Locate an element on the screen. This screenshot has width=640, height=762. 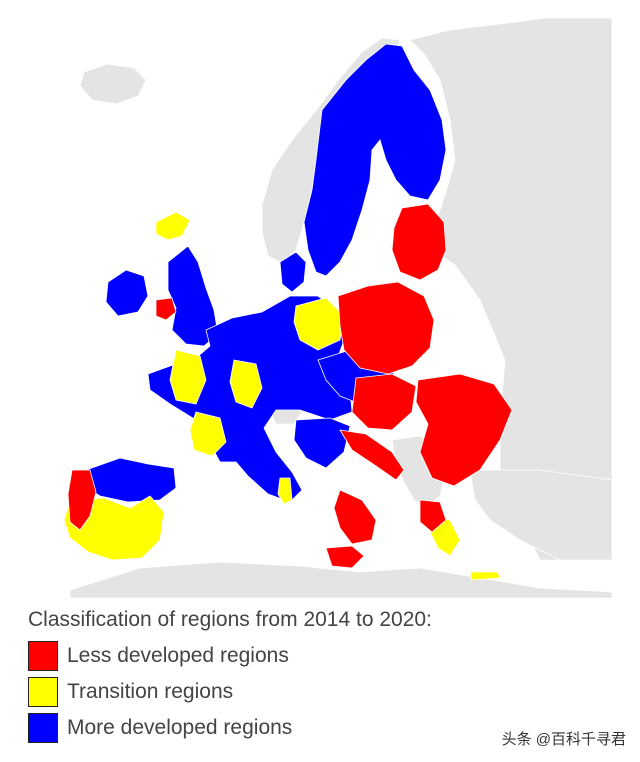
north-africa-land is located at coordinates (341, 579).